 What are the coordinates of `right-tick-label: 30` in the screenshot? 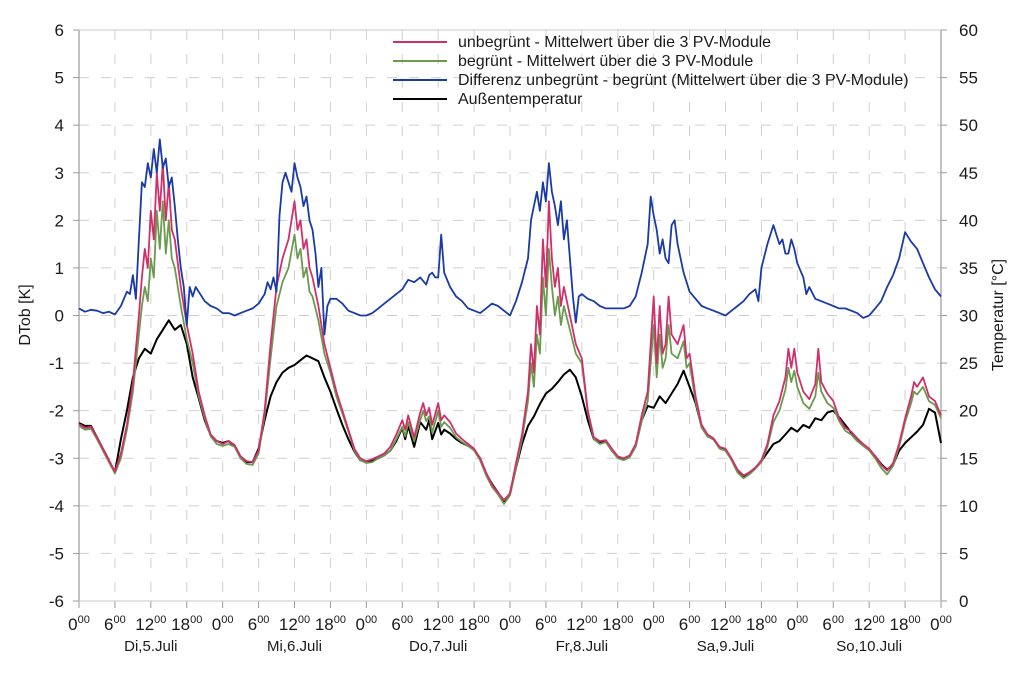 It's located at (968, 316).